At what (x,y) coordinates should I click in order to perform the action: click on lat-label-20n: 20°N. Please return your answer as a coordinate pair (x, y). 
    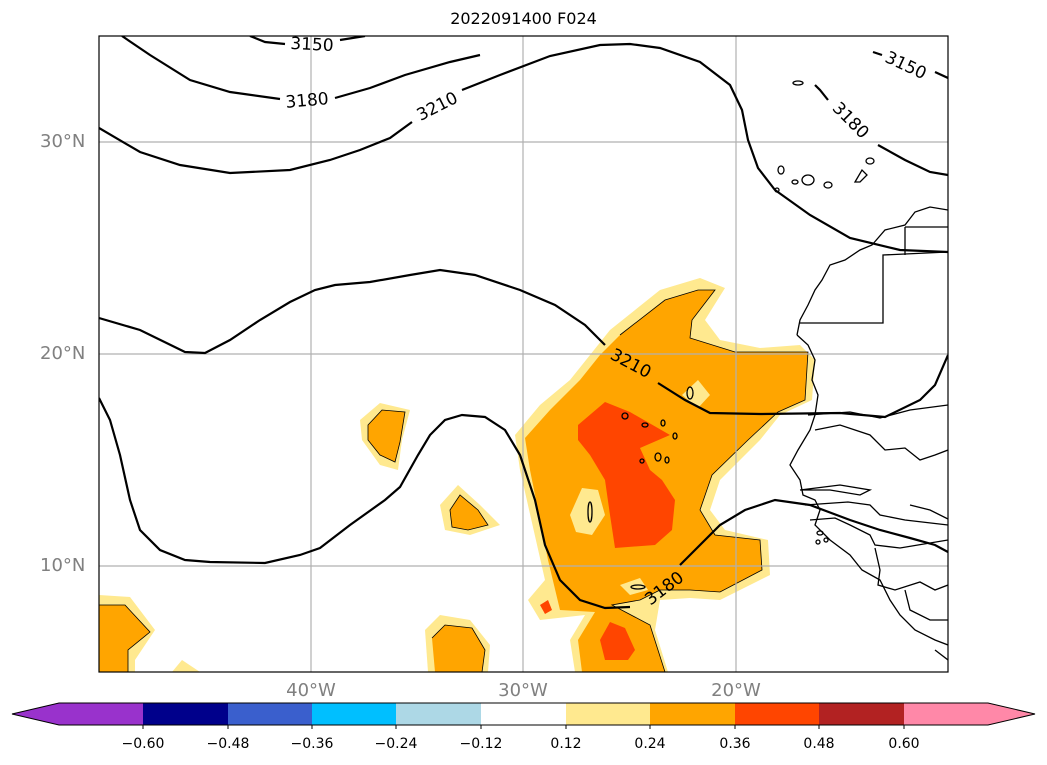
    Looking at the image, I should click on (63, 353).